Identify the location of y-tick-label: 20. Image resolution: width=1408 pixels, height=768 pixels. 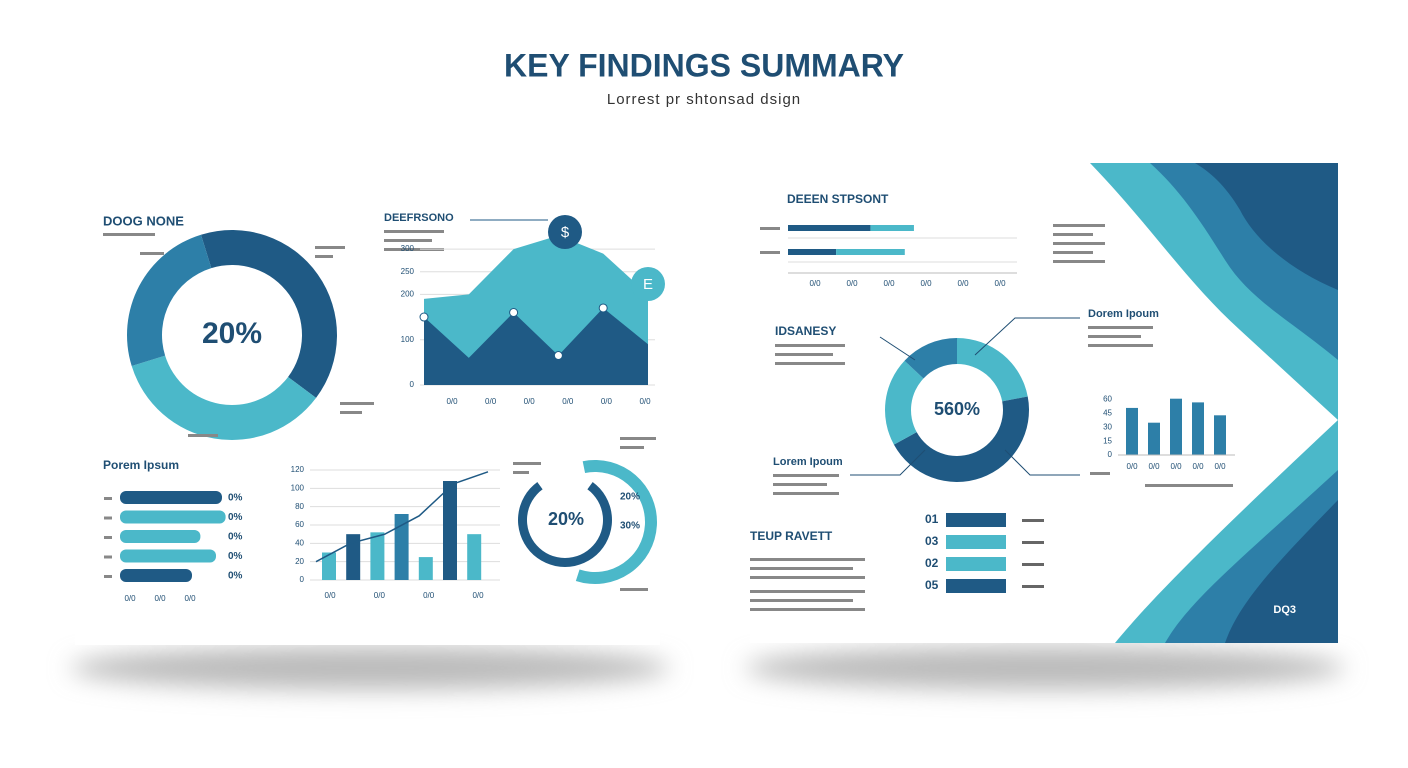
(299, 561).